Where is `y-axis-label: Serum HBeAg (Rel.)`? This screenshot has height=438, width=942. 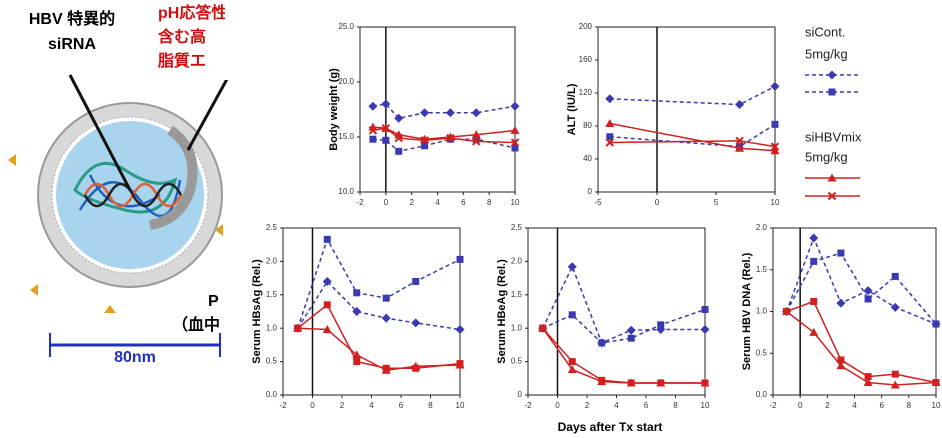 y-axis-label: Serum HBeAg (Rel.) is located at coordinates (502, 311).